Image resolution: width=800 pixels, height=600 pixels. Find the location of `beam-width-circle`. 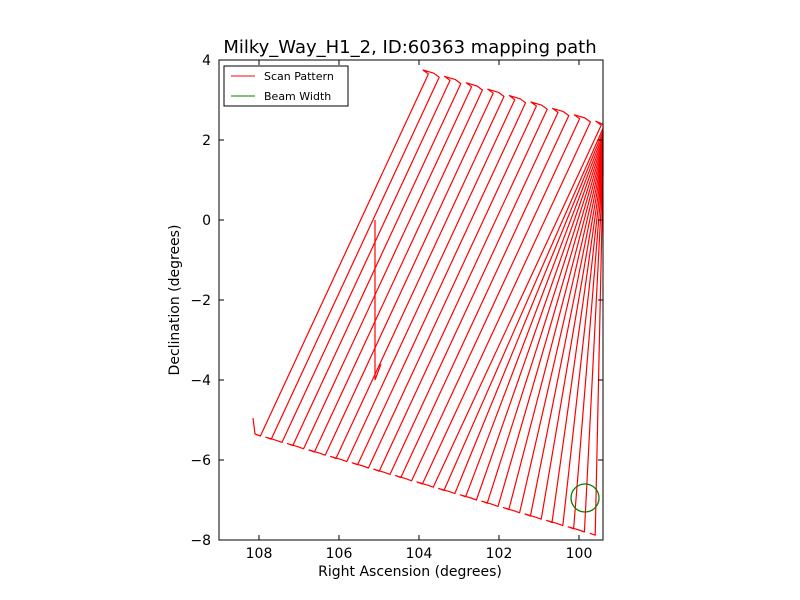

beam-width-circle is located at coordinates (585, 498).